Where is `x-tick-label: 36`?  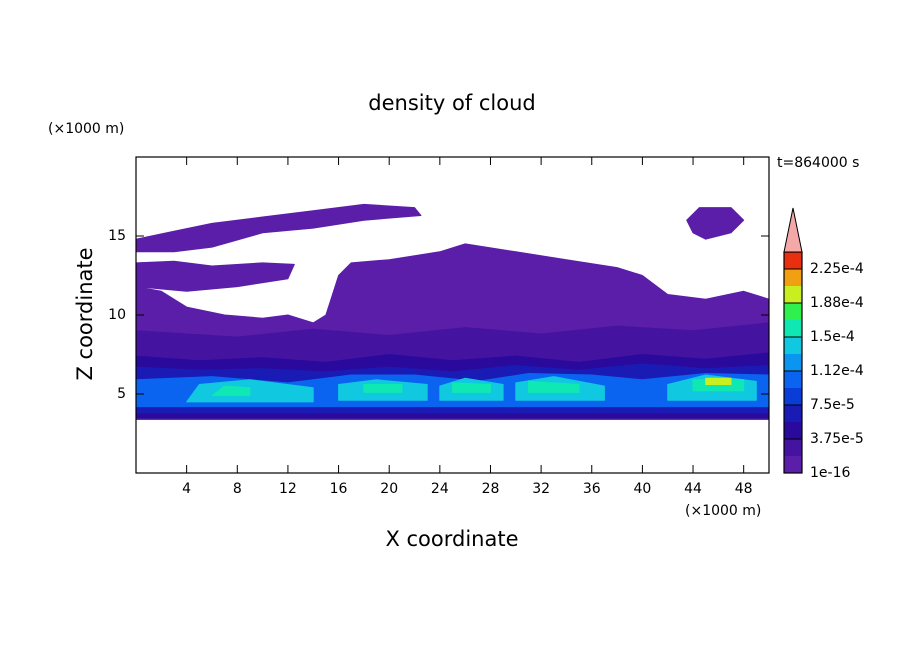
x-tick-label: 36 is located at coordinates (592, 489).